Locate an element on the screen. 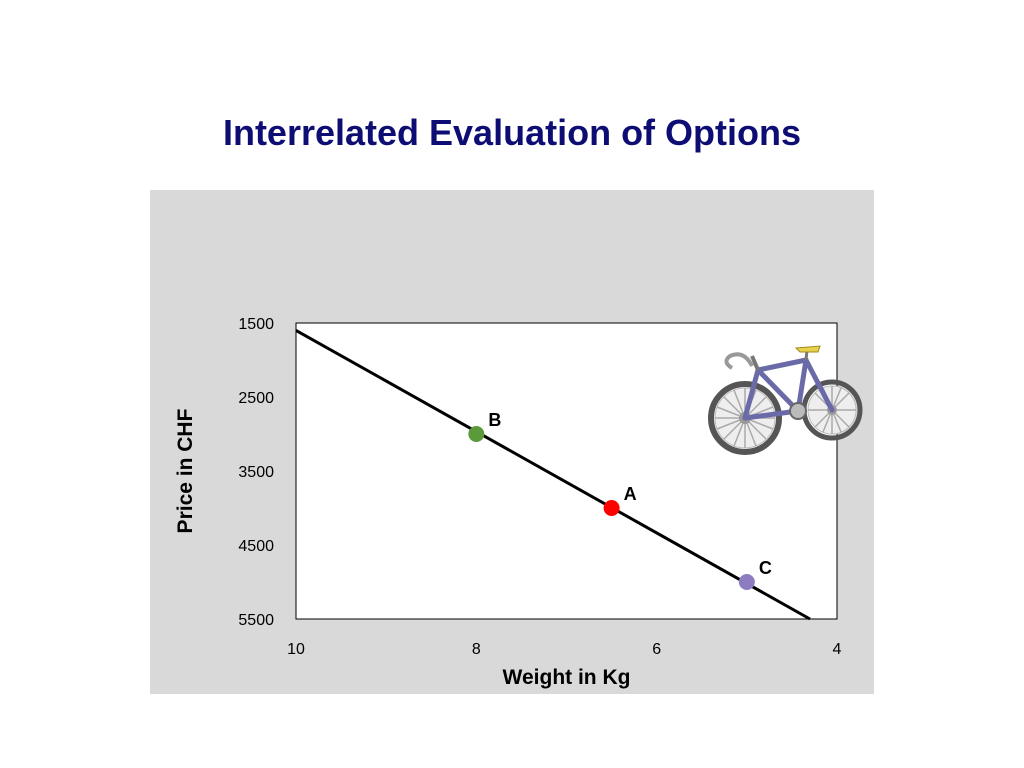 The height and width of the screenshot is (768, 1024). y-axis-ticks: 1500 2500 3500 4500 5500 is located at coordinates (256, 472).